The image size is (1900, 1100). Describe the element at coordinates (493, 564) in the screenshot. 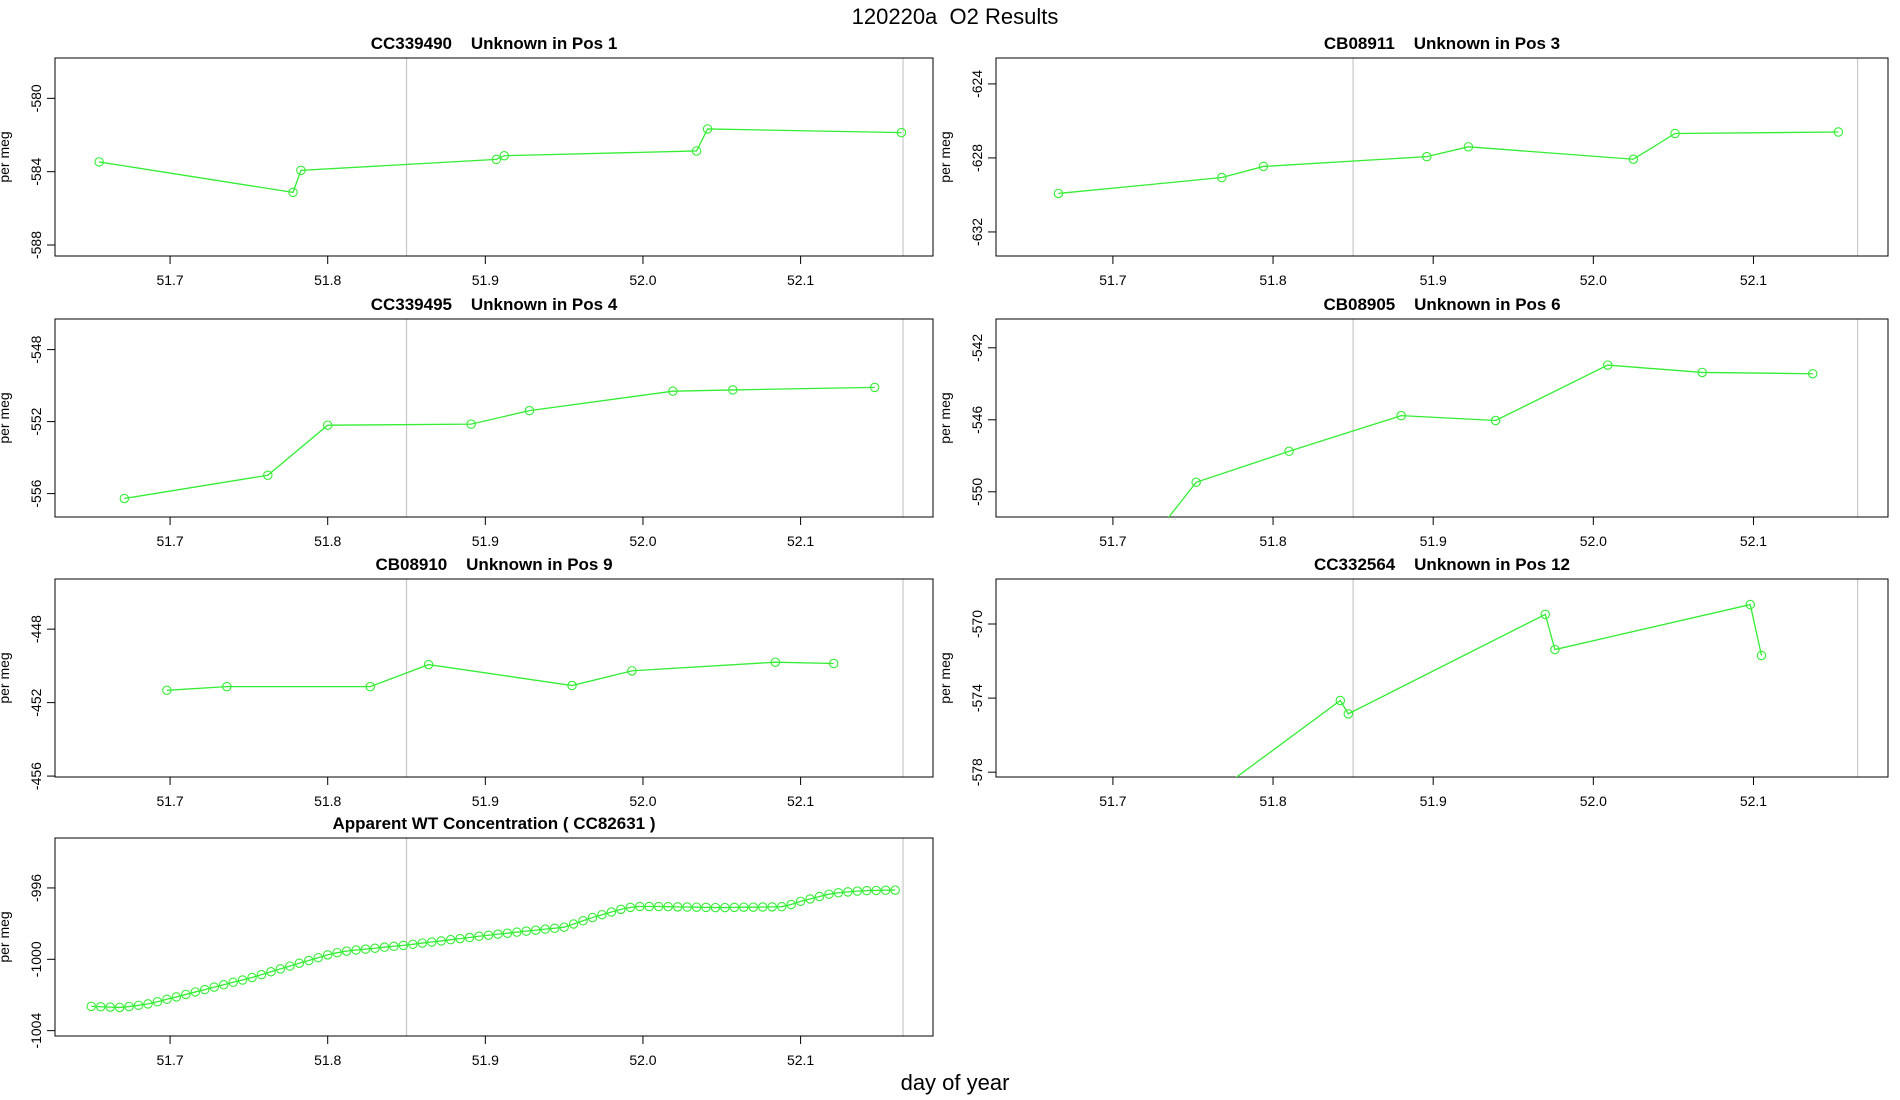

I see `panel-title: CB08910 Unknown in Pos 9` at that location.